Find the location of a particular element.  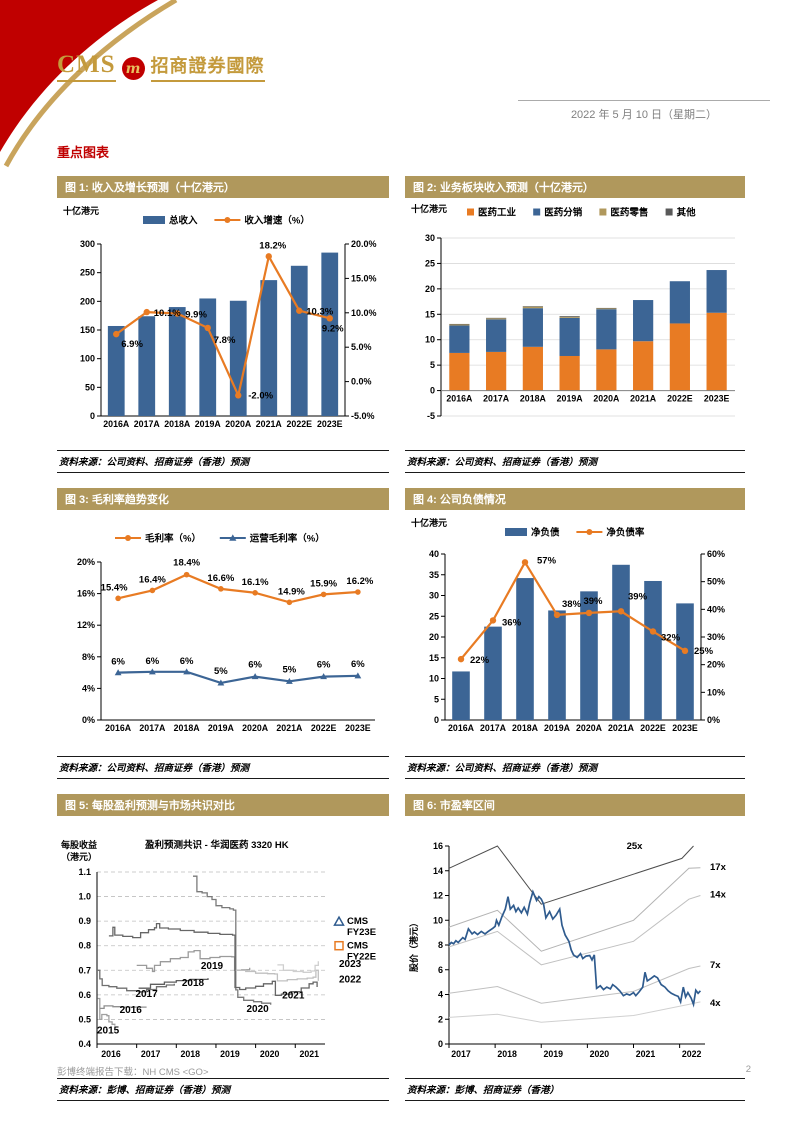

svg-text: 16.4% is located at coordinates (152, 579).